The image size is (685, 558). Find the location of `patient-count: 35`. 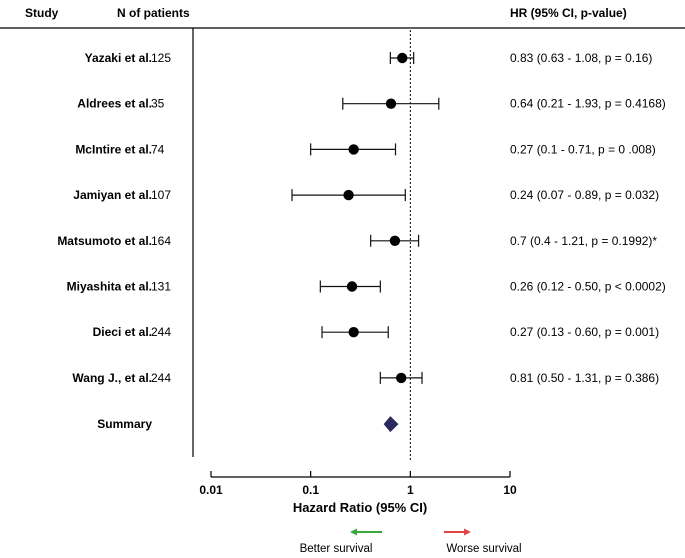

patient-count: 35 is located at coordinates (158, 104).